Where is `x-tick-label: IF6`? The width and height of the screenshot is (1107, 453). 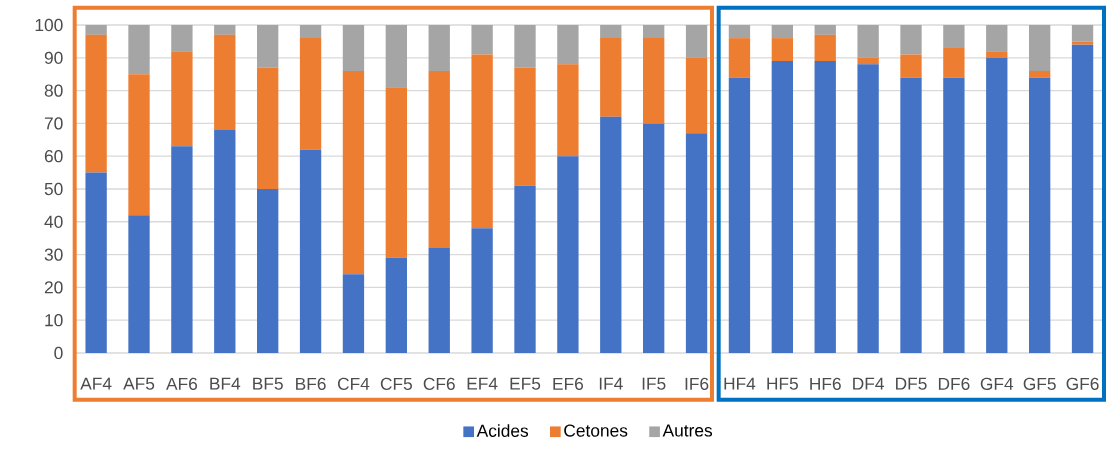
x-tick-label: IF6 is located at coordinates (697, 383).